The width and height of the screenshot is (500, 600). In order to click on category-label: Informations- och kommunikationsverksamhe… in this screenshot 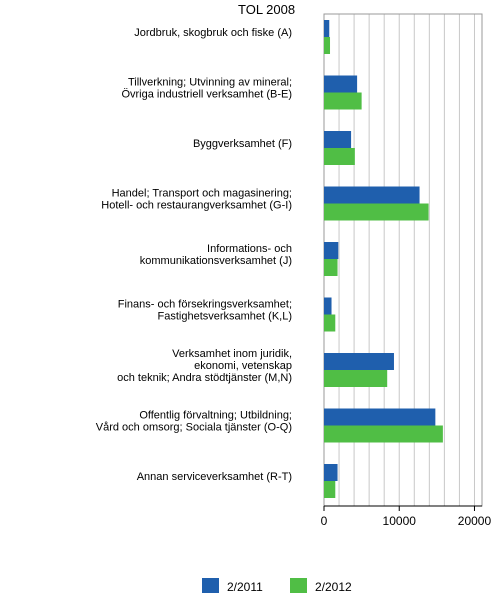, I will do `click(216, 255)`.